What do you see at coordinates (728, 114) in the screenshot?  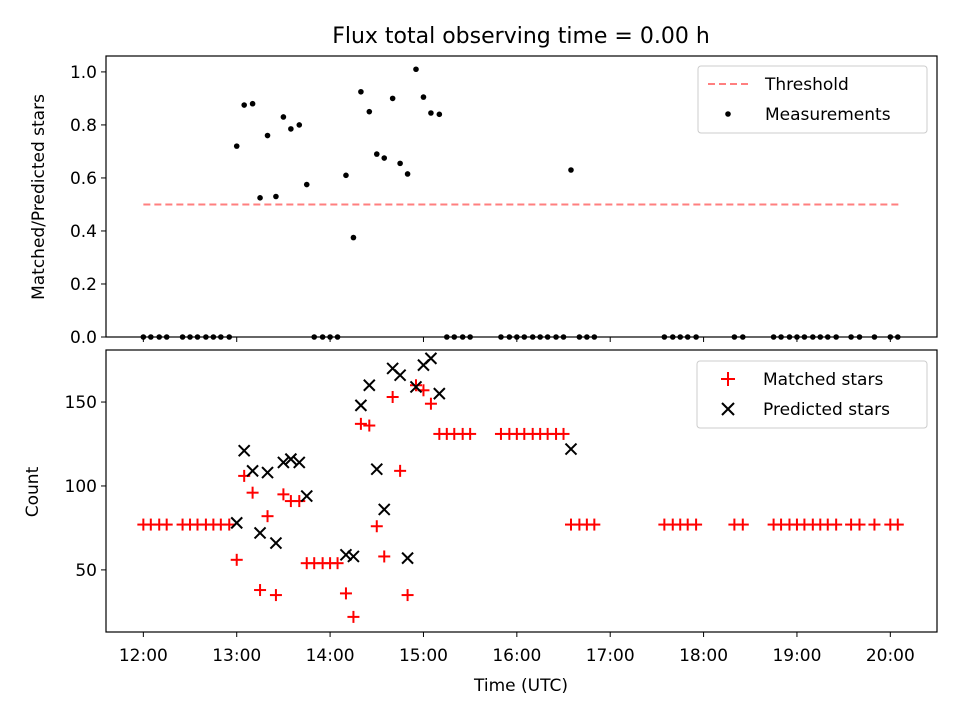 I see `measurements-legend-swatch` at bounding box center [728, 114].